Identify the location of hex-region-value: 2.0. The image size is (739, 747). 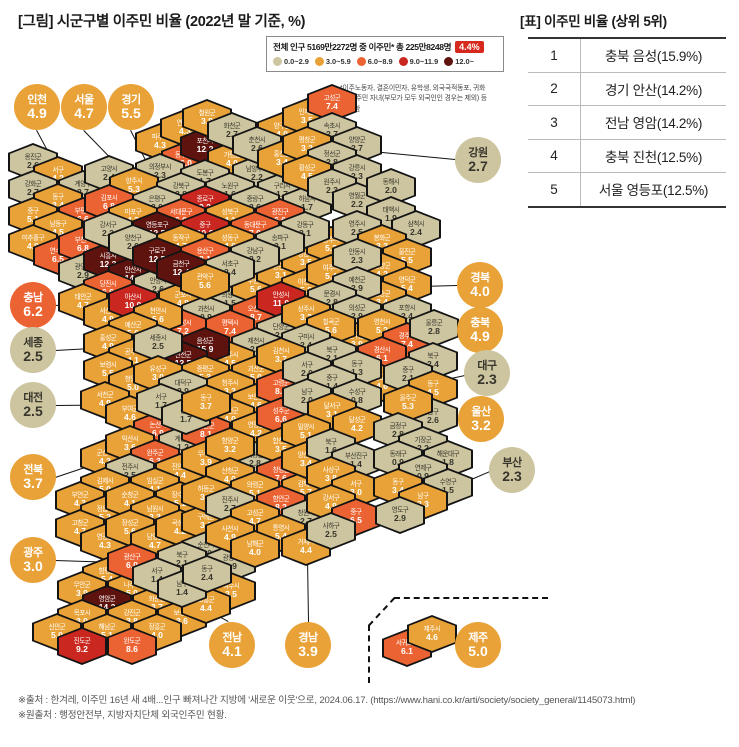
(157, 207).